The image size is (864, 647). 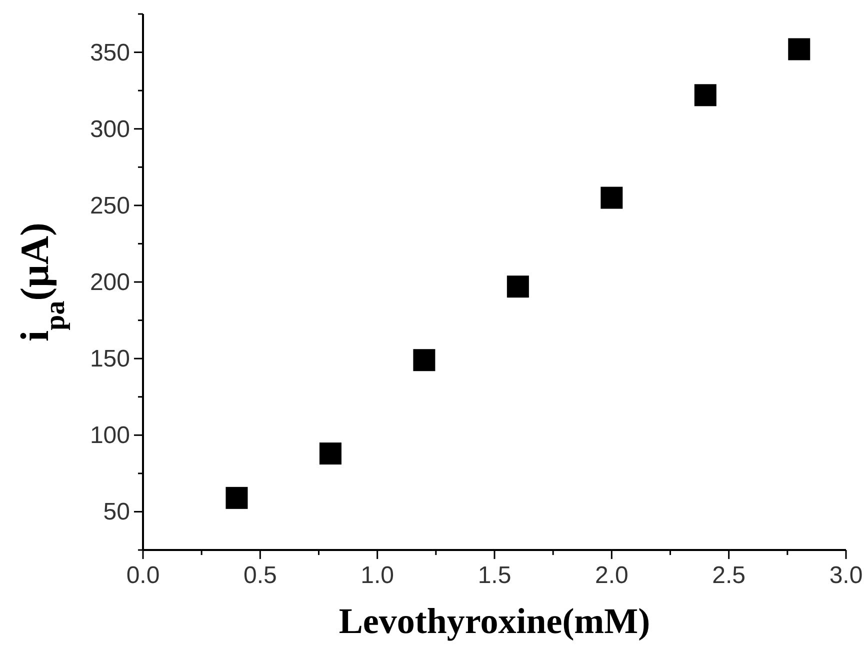 I want to click on x-tick-label: 1.5, so click(x=495, y=575).